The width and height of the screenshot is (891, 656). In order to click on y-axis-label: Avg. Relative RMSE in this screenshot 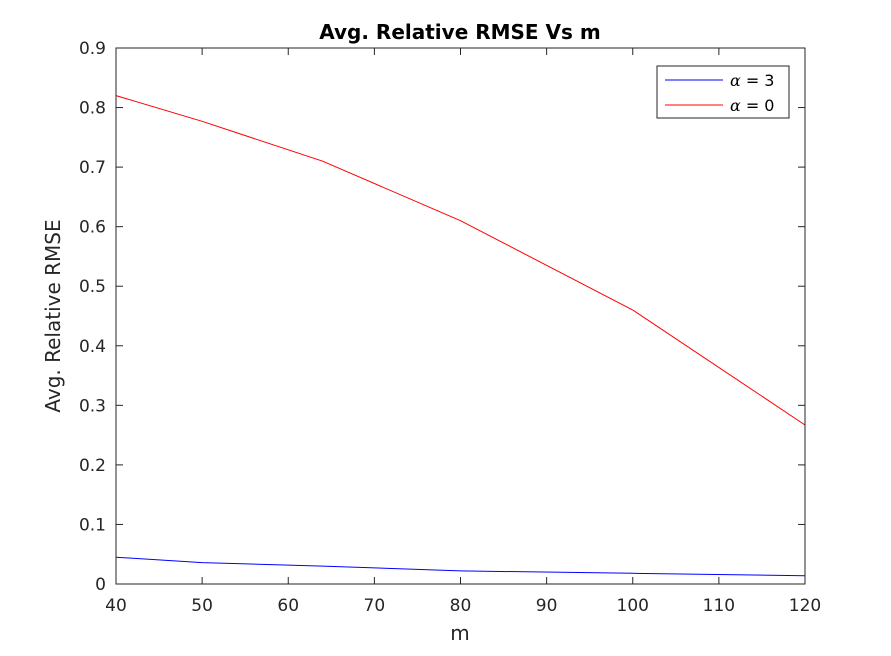, I will do `click(53, 315)`.